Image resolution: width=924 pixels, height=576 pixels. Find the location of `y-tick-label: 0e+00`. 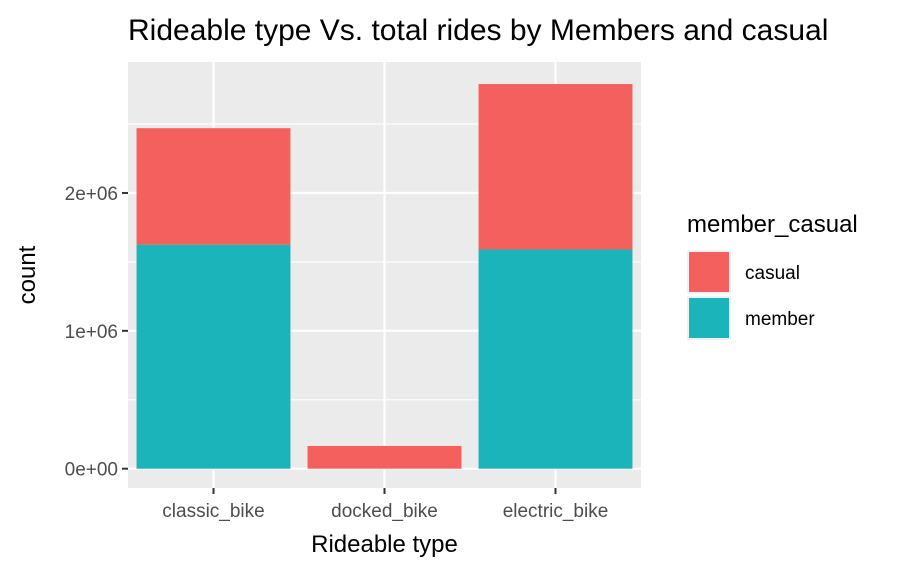

y-tick-label: 0e+00 is located at coordinates (91, 470).